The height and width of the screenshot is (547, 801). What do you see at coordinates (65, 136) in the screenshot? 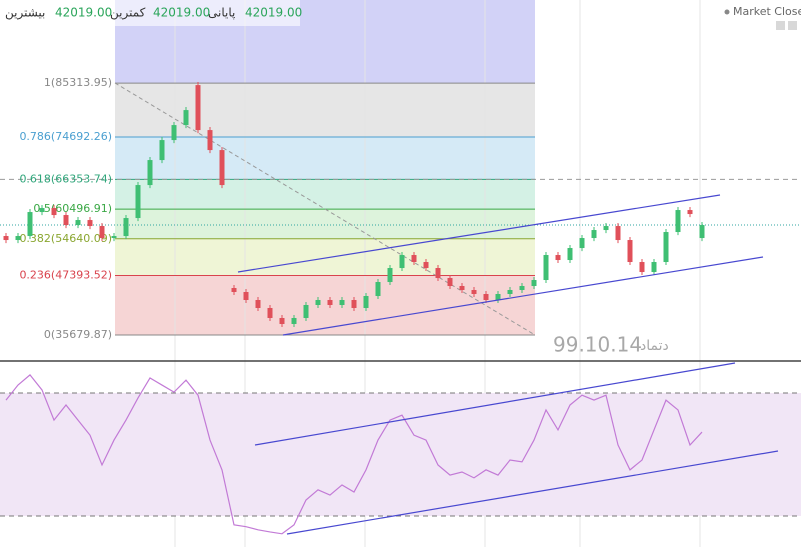
I see `fib-level-label: 0.786(74692.26)` at bounding box center [65, 136].